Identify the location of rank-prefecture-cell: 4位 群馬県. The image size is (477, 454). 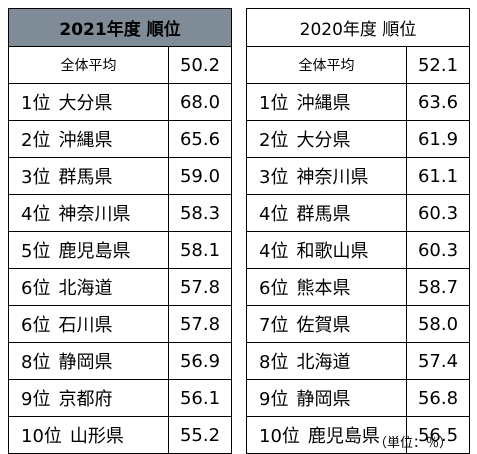
(326, 213).